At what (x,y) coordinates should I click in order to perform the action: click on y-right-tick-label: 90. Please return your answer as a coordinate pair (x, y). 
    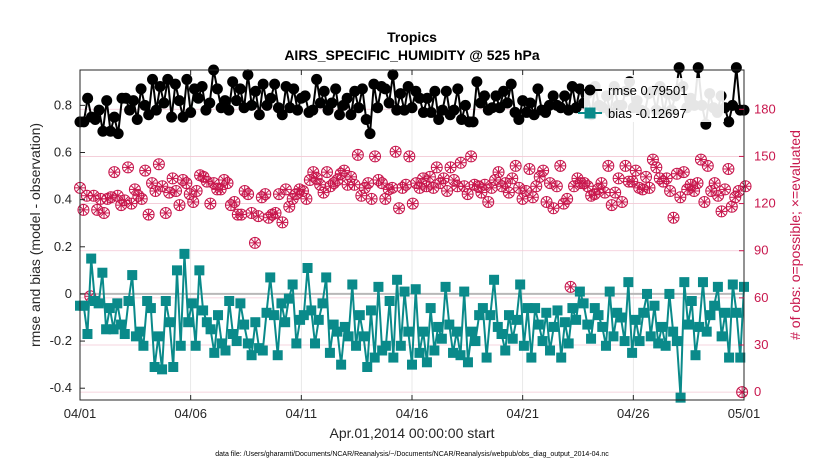
    Looking at the image, I should click on (761, 250).